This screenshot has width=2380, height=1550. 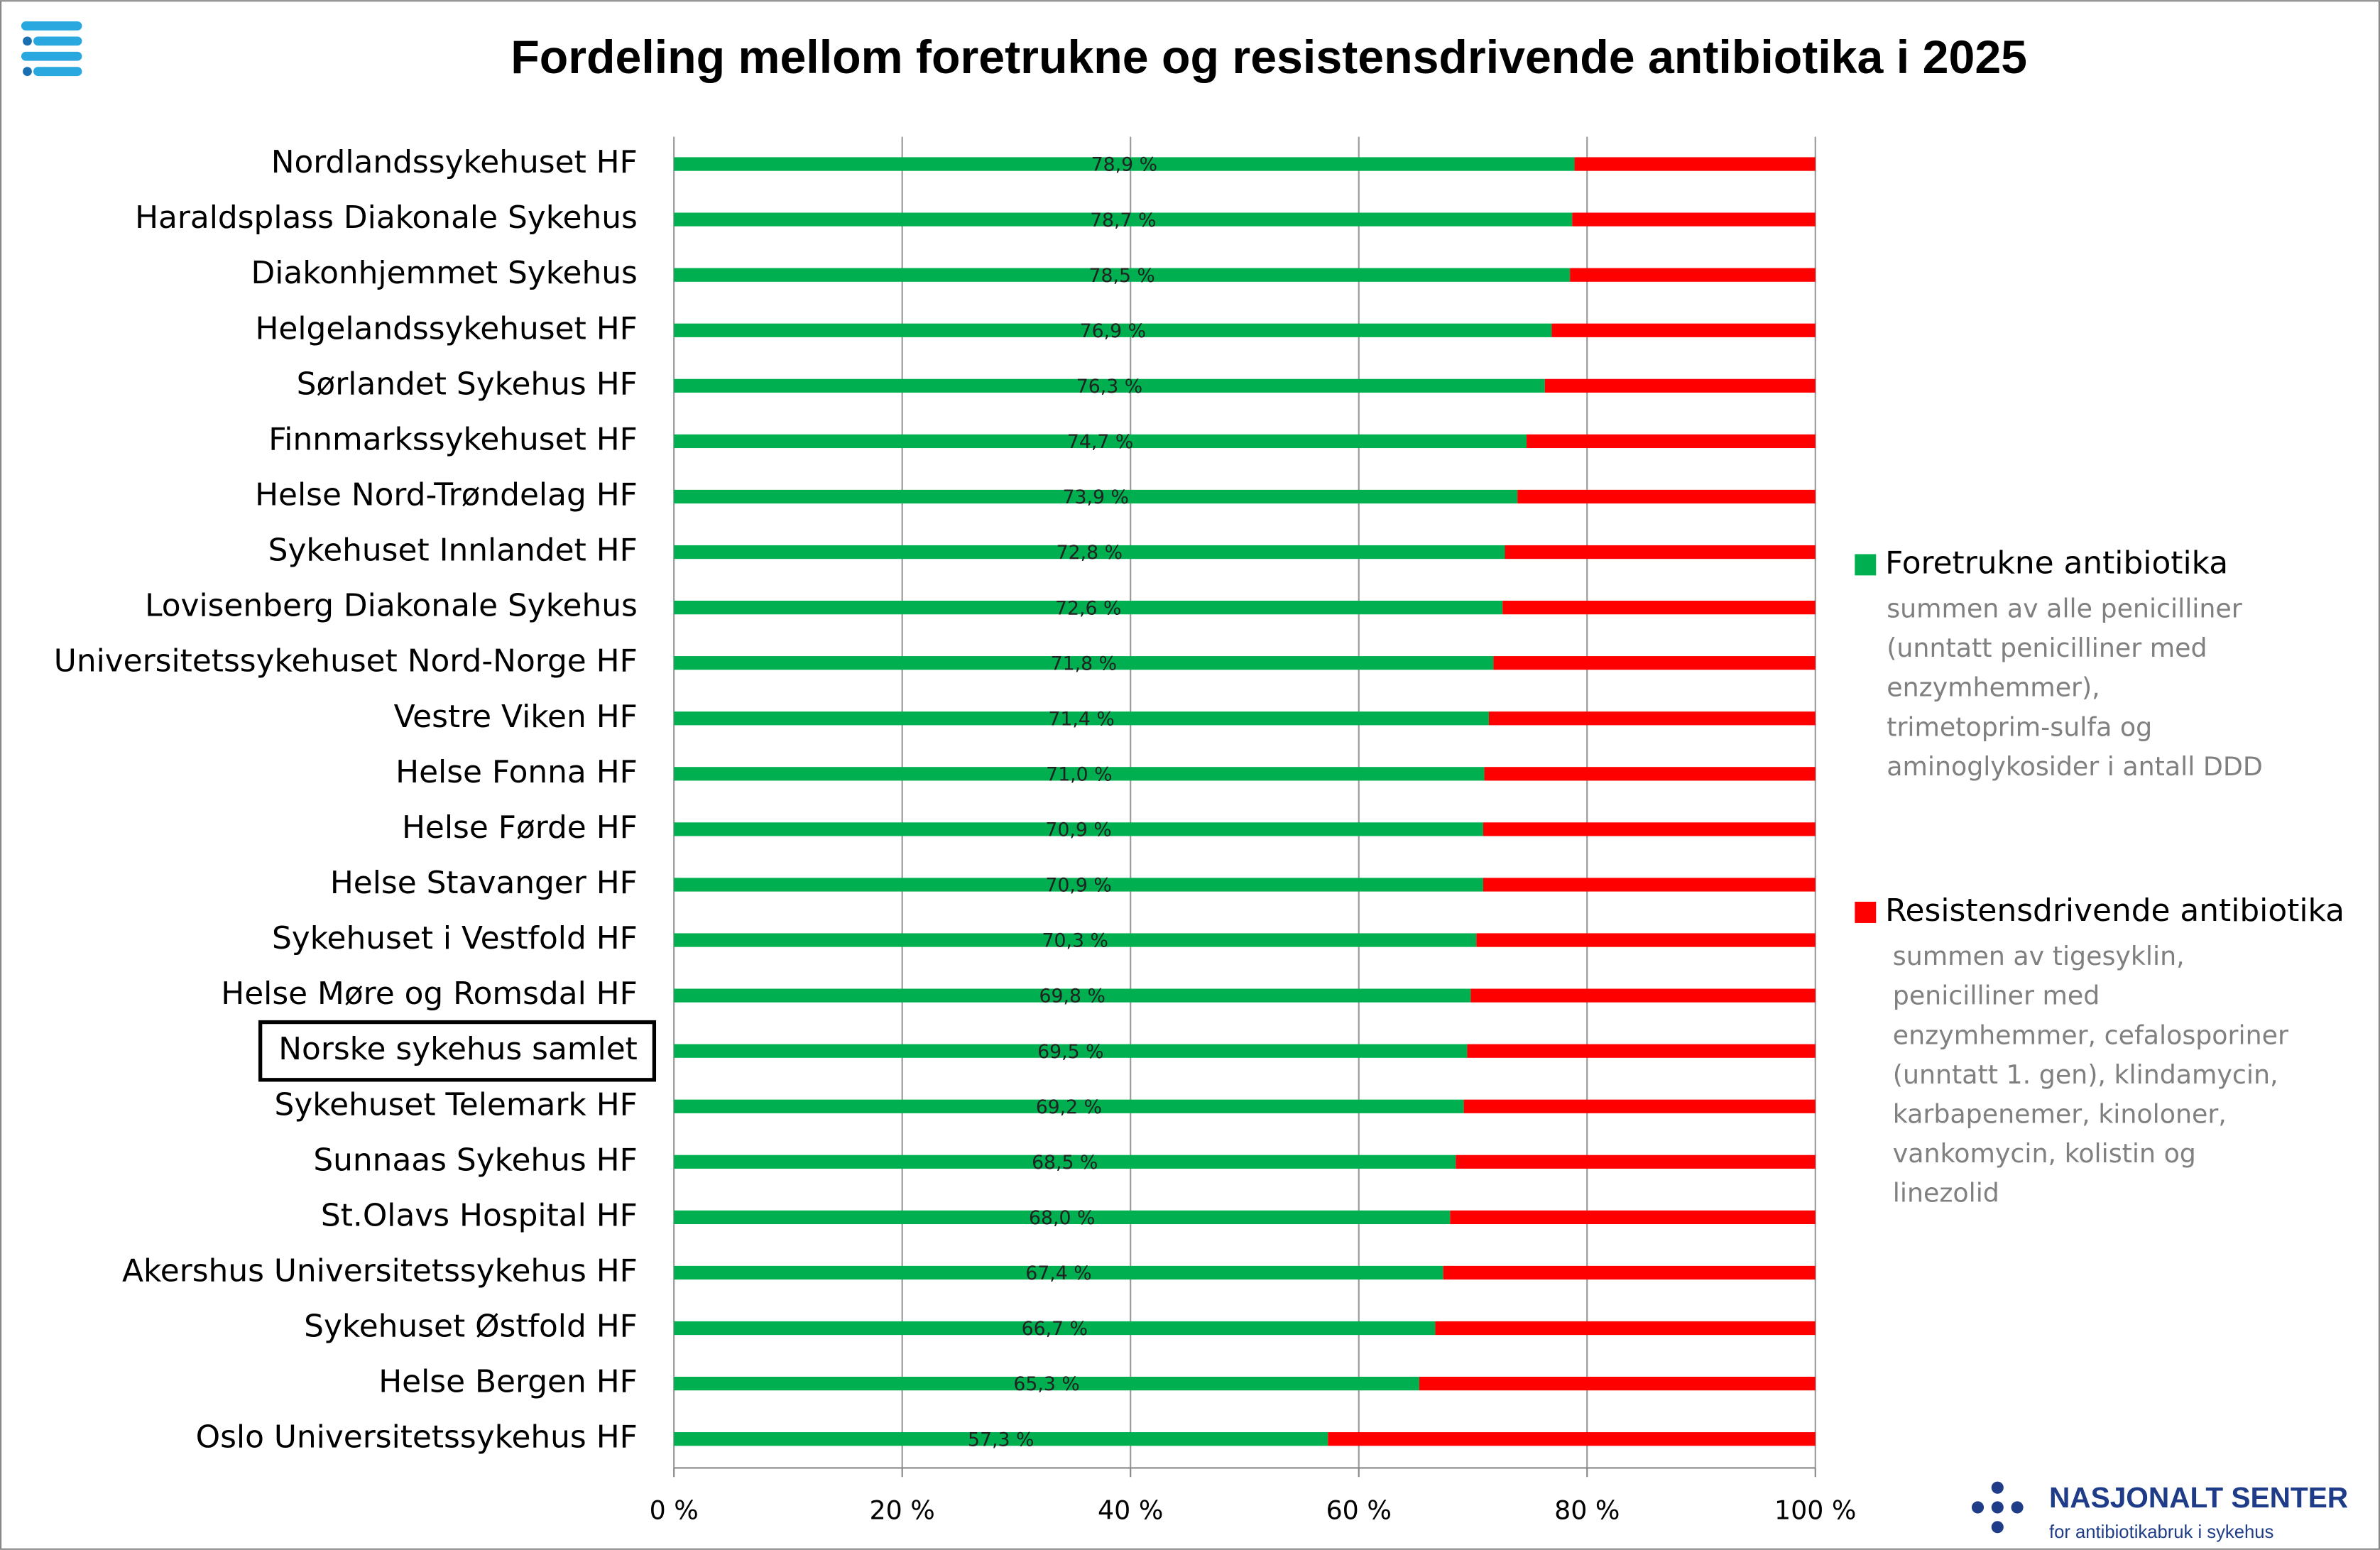 I want to click on data-label: 66,7 %, so click(x=1055, y=1329).